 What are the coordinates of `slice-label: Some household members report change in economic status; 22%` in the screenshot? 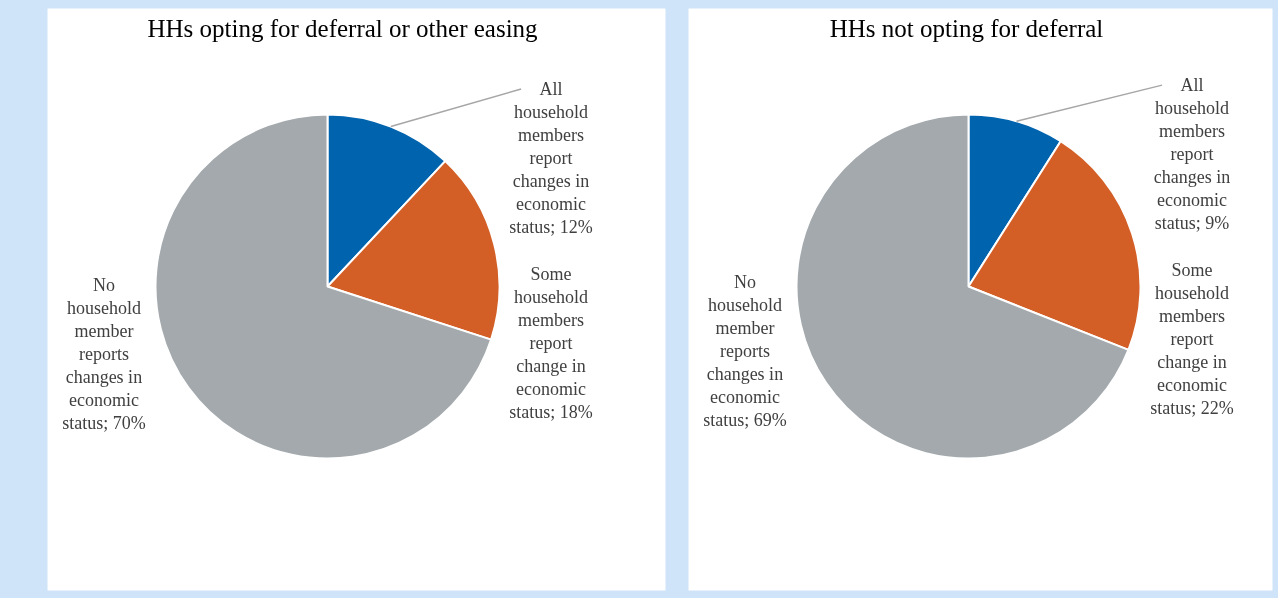 It's located at (1192, 339).